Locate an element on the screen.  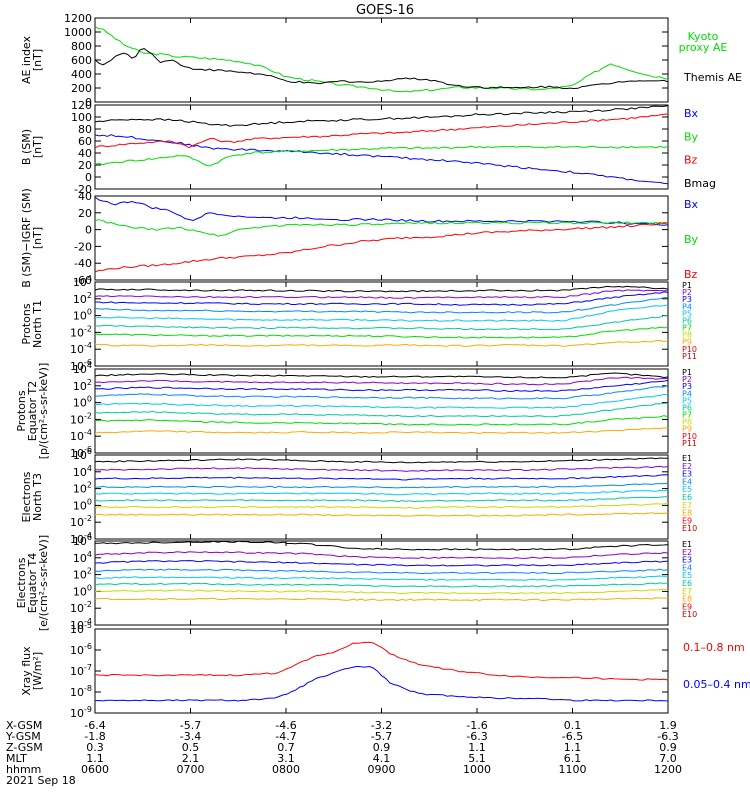
y-tick-label: 10⁻⁵ is located at coordinates (81, 628).